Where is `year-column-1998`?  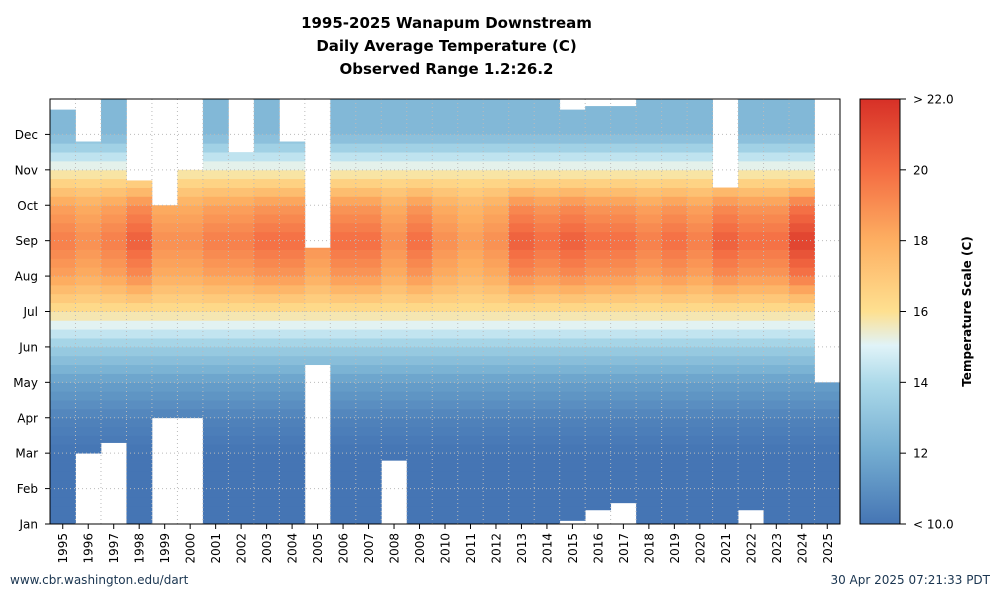 year-column-1998 is located at coordinates (139, 352).